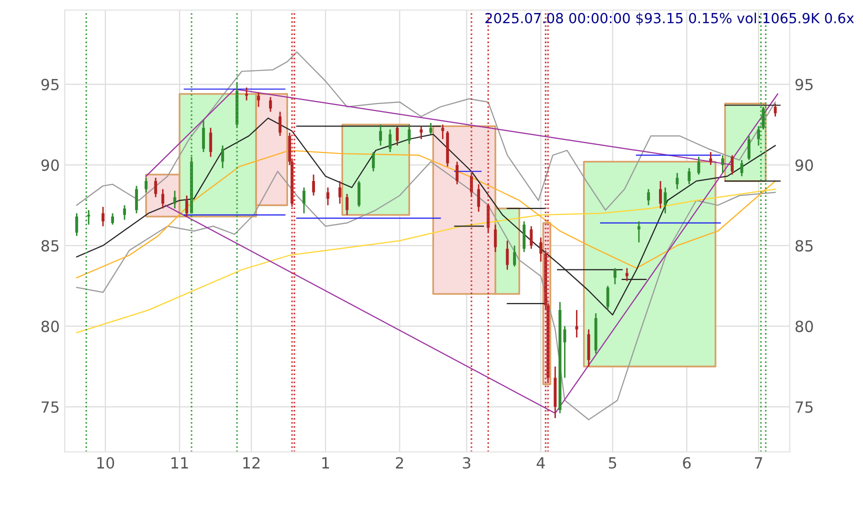  Describe the element at coordinates (804, 246) in the screenshot. I see `y2-tick-label: 85` at that location.